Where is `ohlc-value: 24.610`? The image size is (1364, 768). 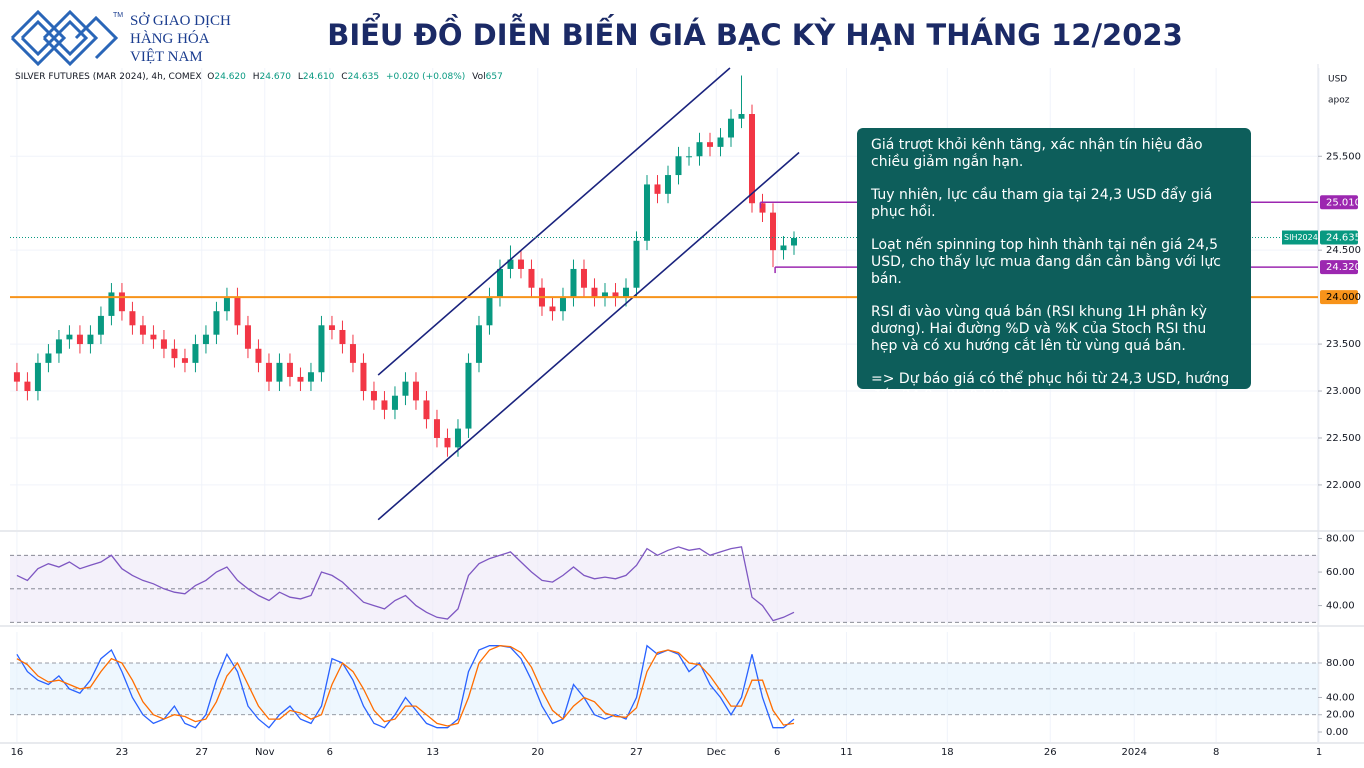
ohlc-value: 24.610 is located at coordinates (318, 77).